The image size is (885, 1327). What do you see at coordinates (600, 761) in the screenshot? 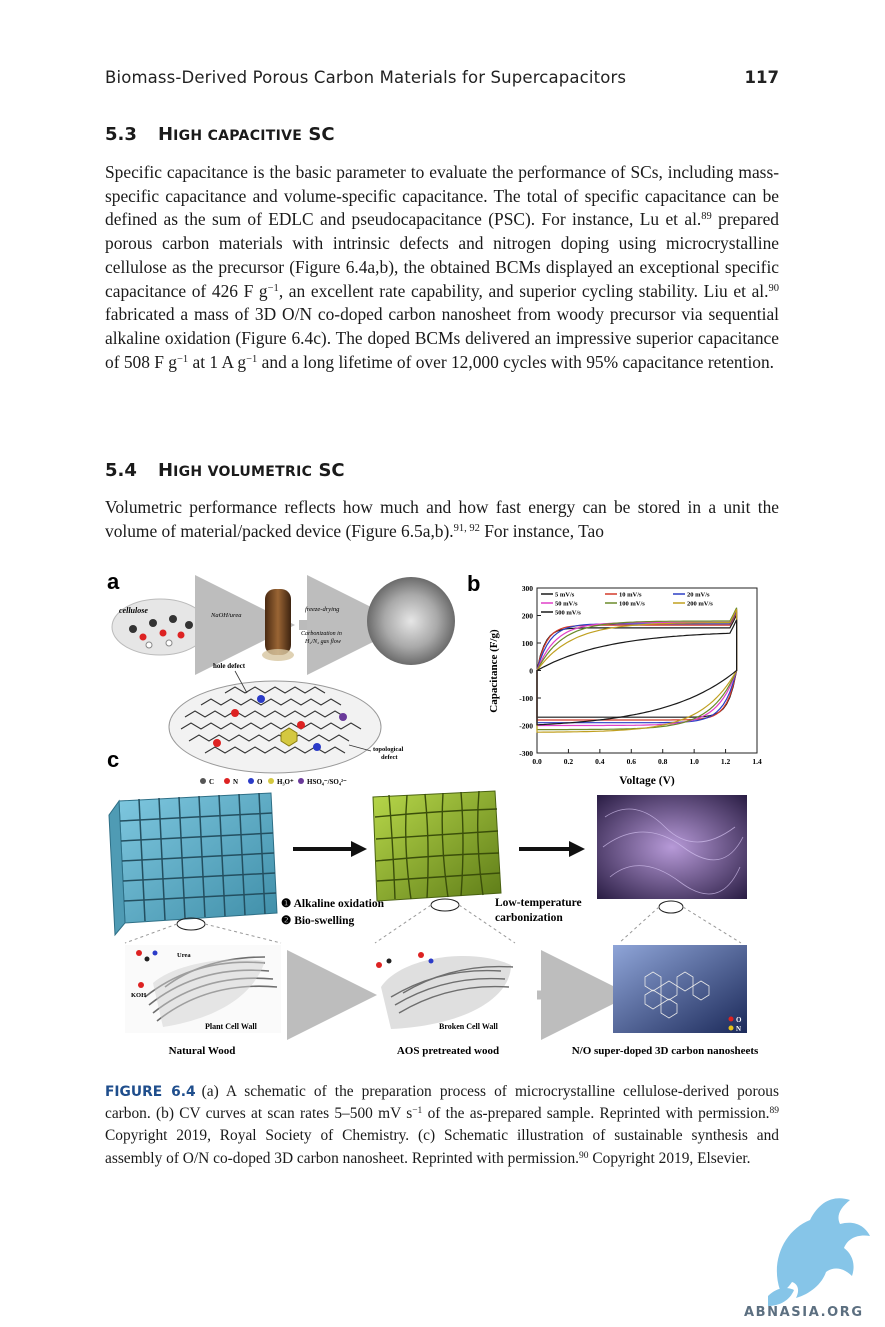
I see `x-tick-label: 0.4` at bounding box center [600, 761].